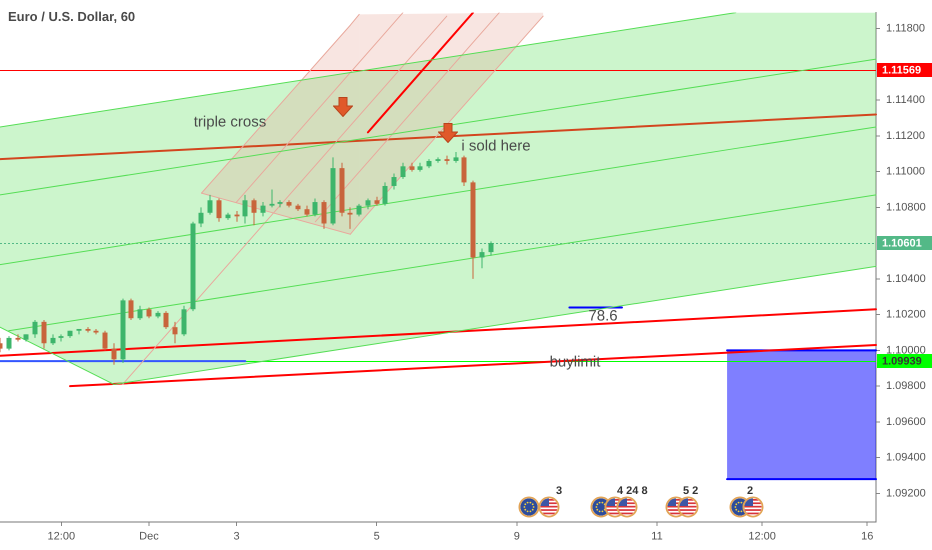 The width and height of the screenshot is (932, 550). I want to click on y-tick-label: 1.09200, so click(906, 493).